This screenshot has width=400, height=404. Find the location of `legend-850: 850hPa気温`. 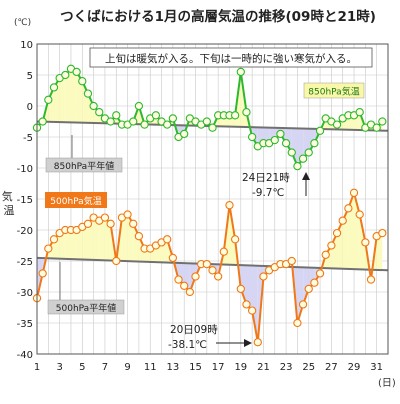

legend-850: 850hPa気温 is located at coordinates (334, 90).